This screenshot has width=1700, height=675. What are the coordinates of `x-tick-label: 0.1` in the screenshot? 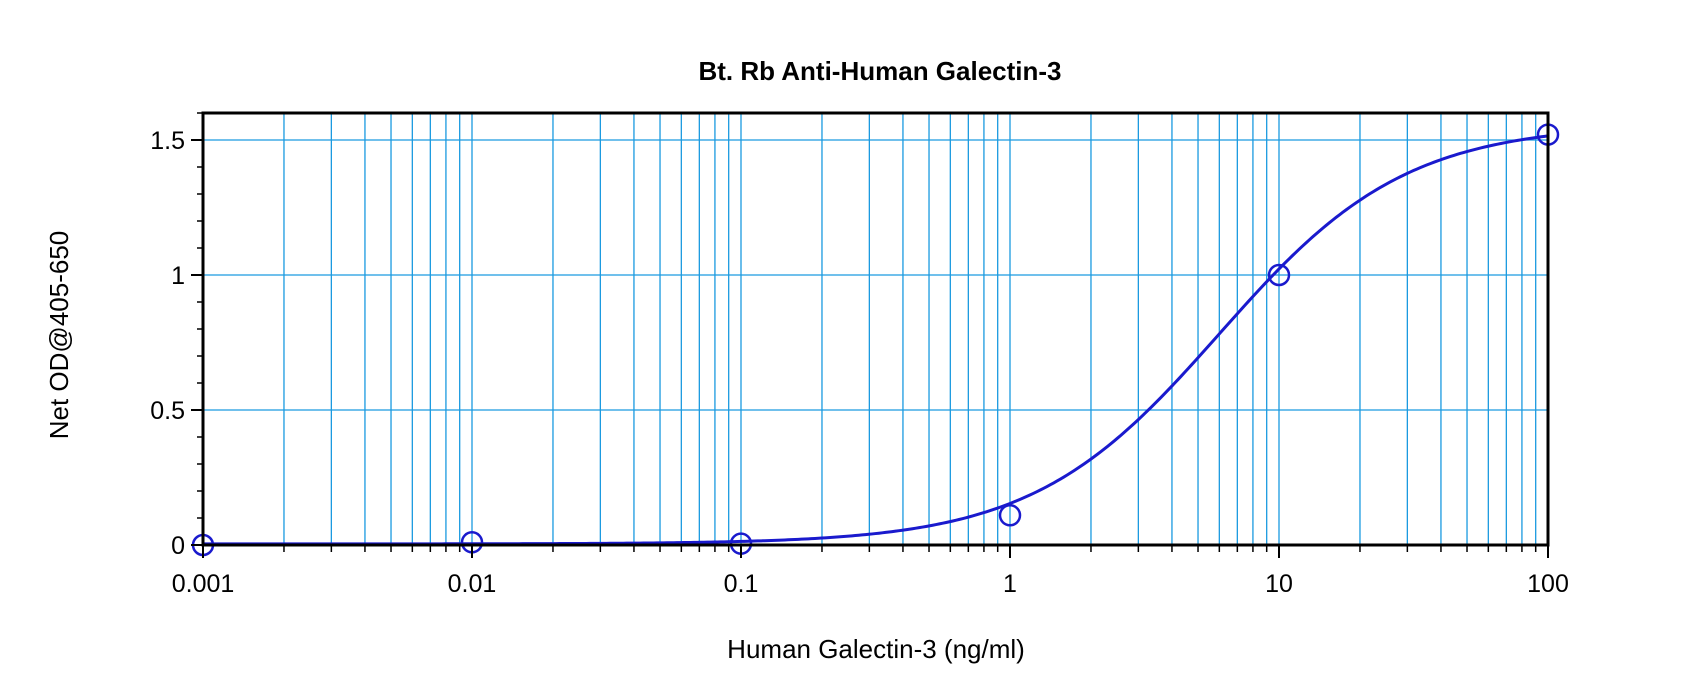 It's located at (741, 584).